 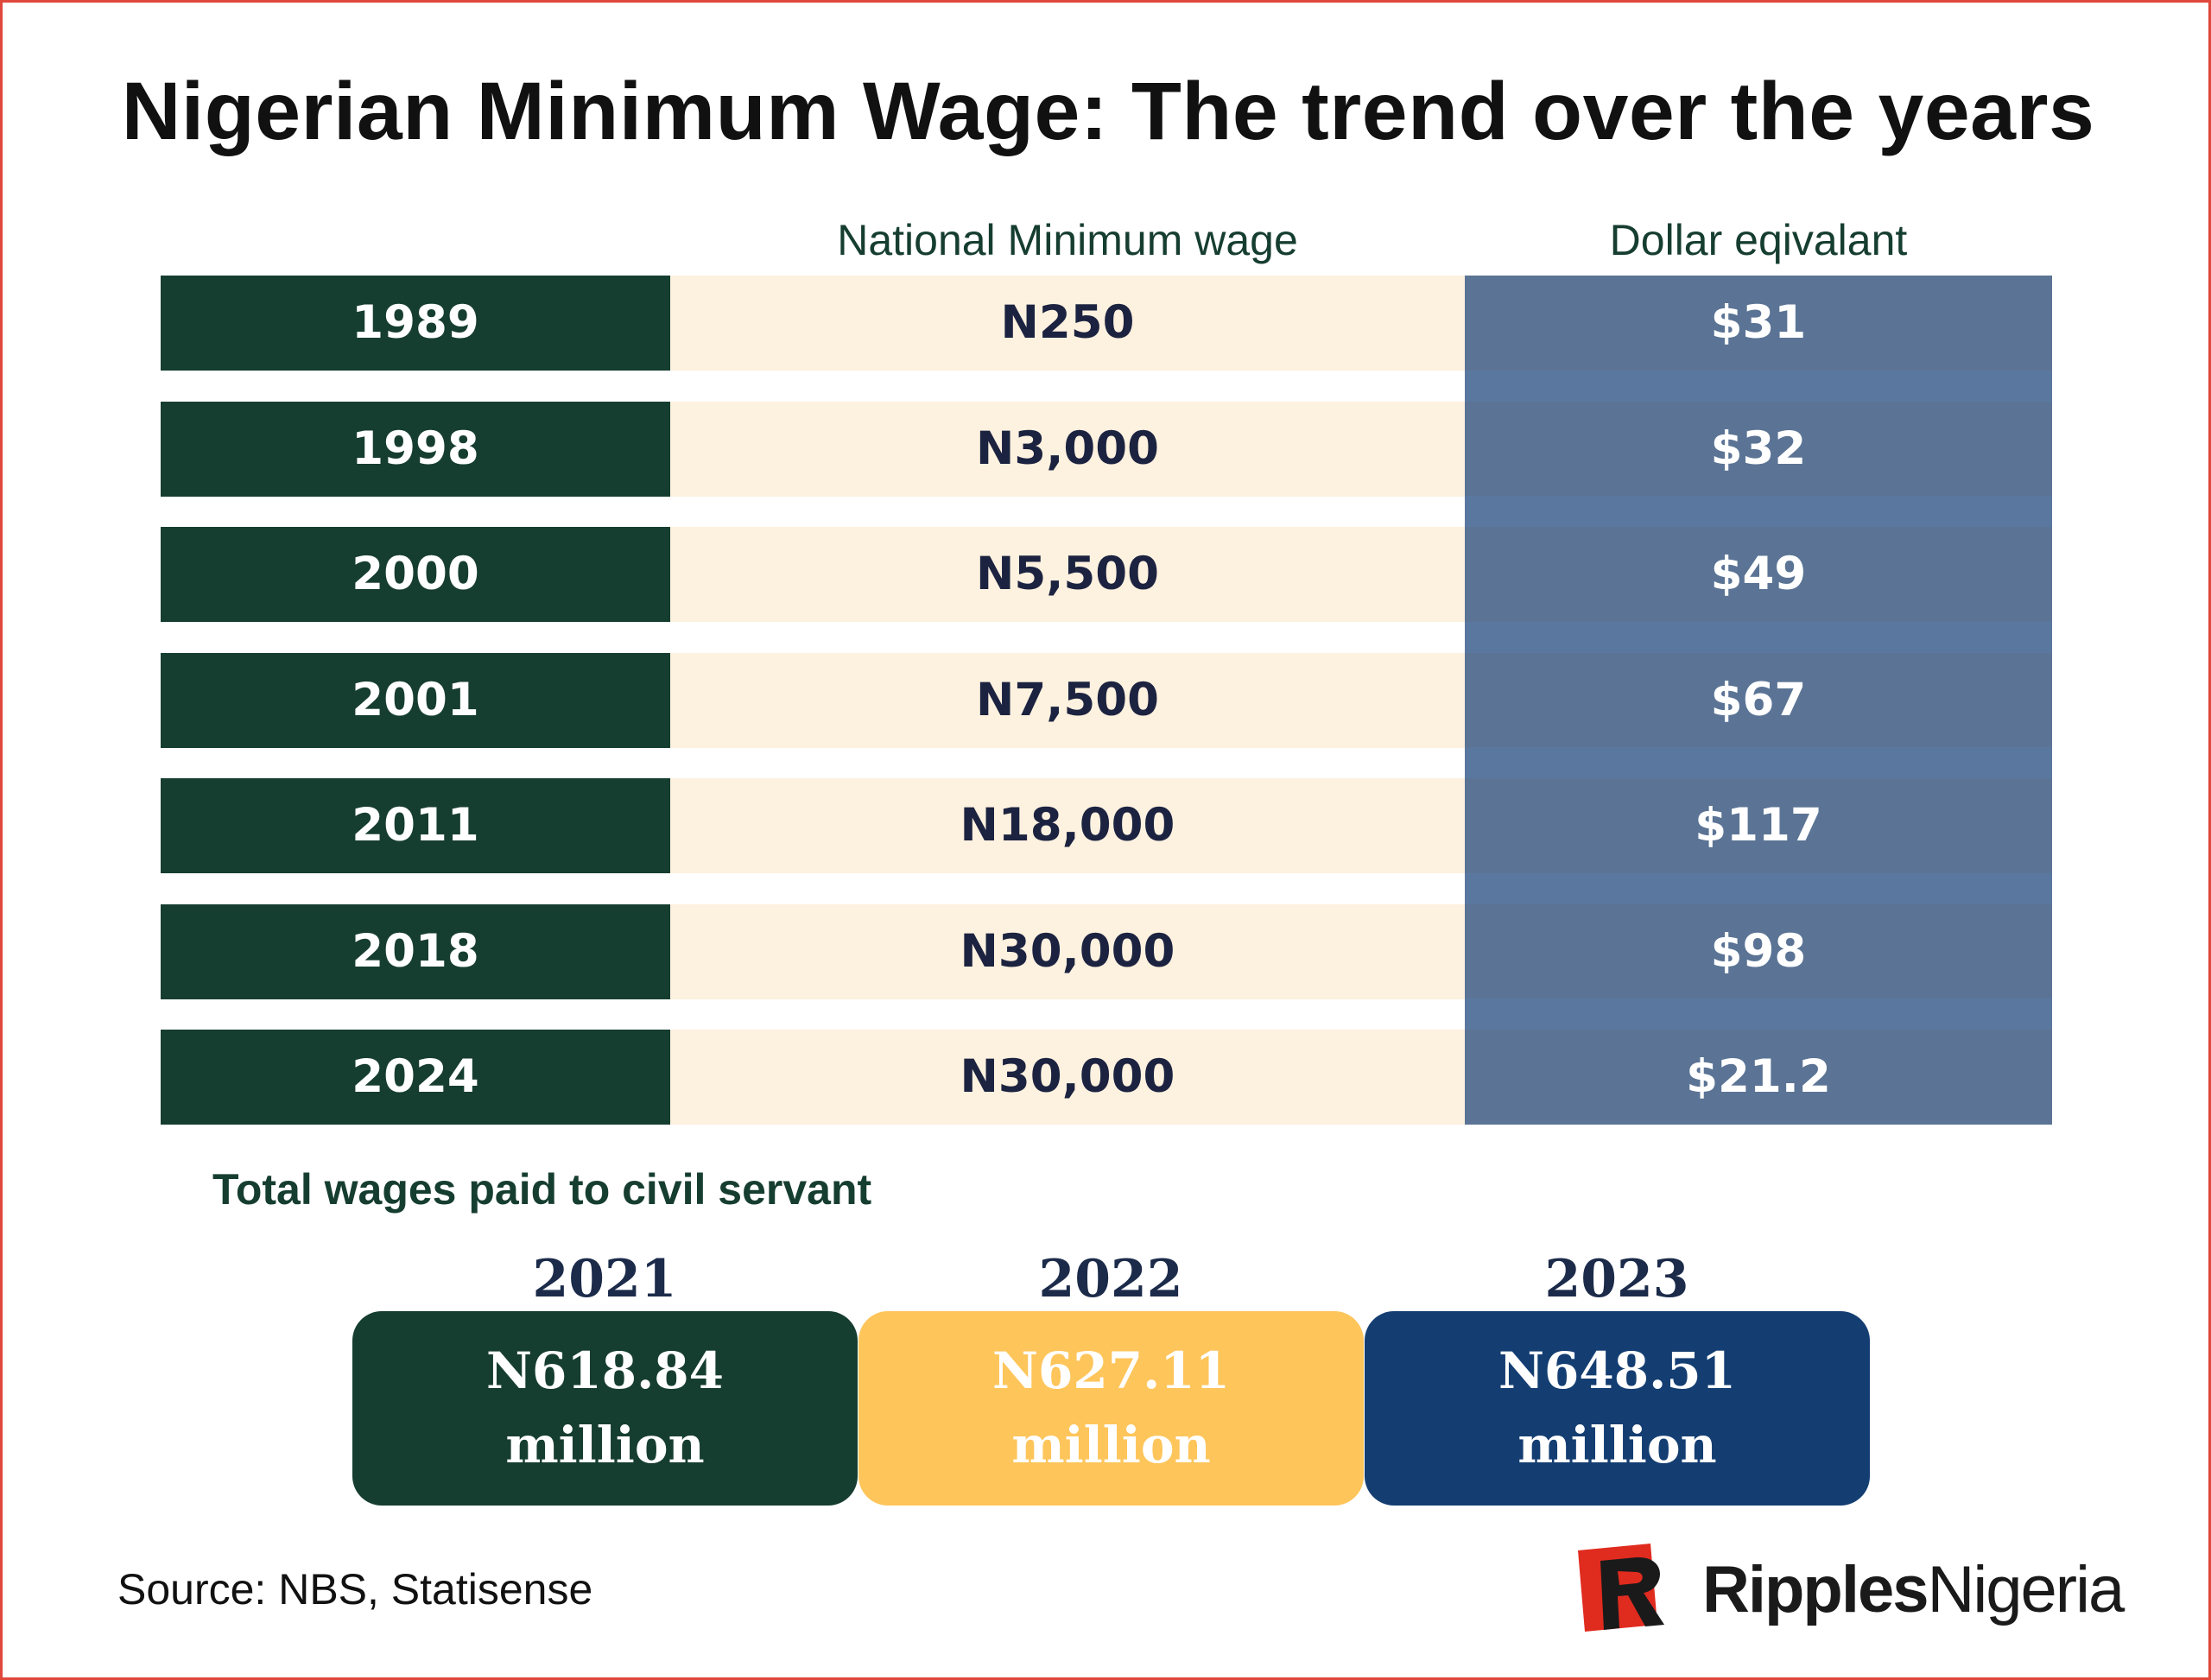 What do you see at coordinates (1616, 1279) in the screenshot?
I see `total-year-label: 2023` at bounding box center [1616, 1279].